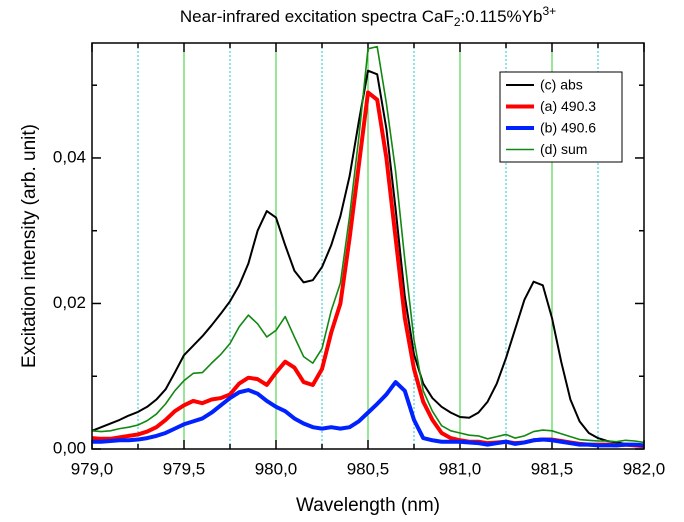 The width and height of the screenshot is (684, 522). What do you see at coordinates (317, 16) in the screenshot?
I see `title-text: Near-infrared excitation spectra CaF` at bounding box center [317, 16].